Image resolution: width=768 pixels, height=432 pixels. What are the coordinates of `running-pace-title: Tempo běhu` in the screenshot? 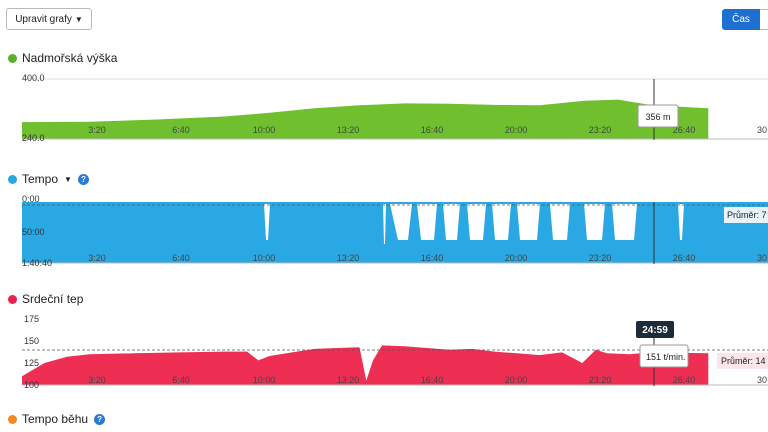 It's located at (55, 419).